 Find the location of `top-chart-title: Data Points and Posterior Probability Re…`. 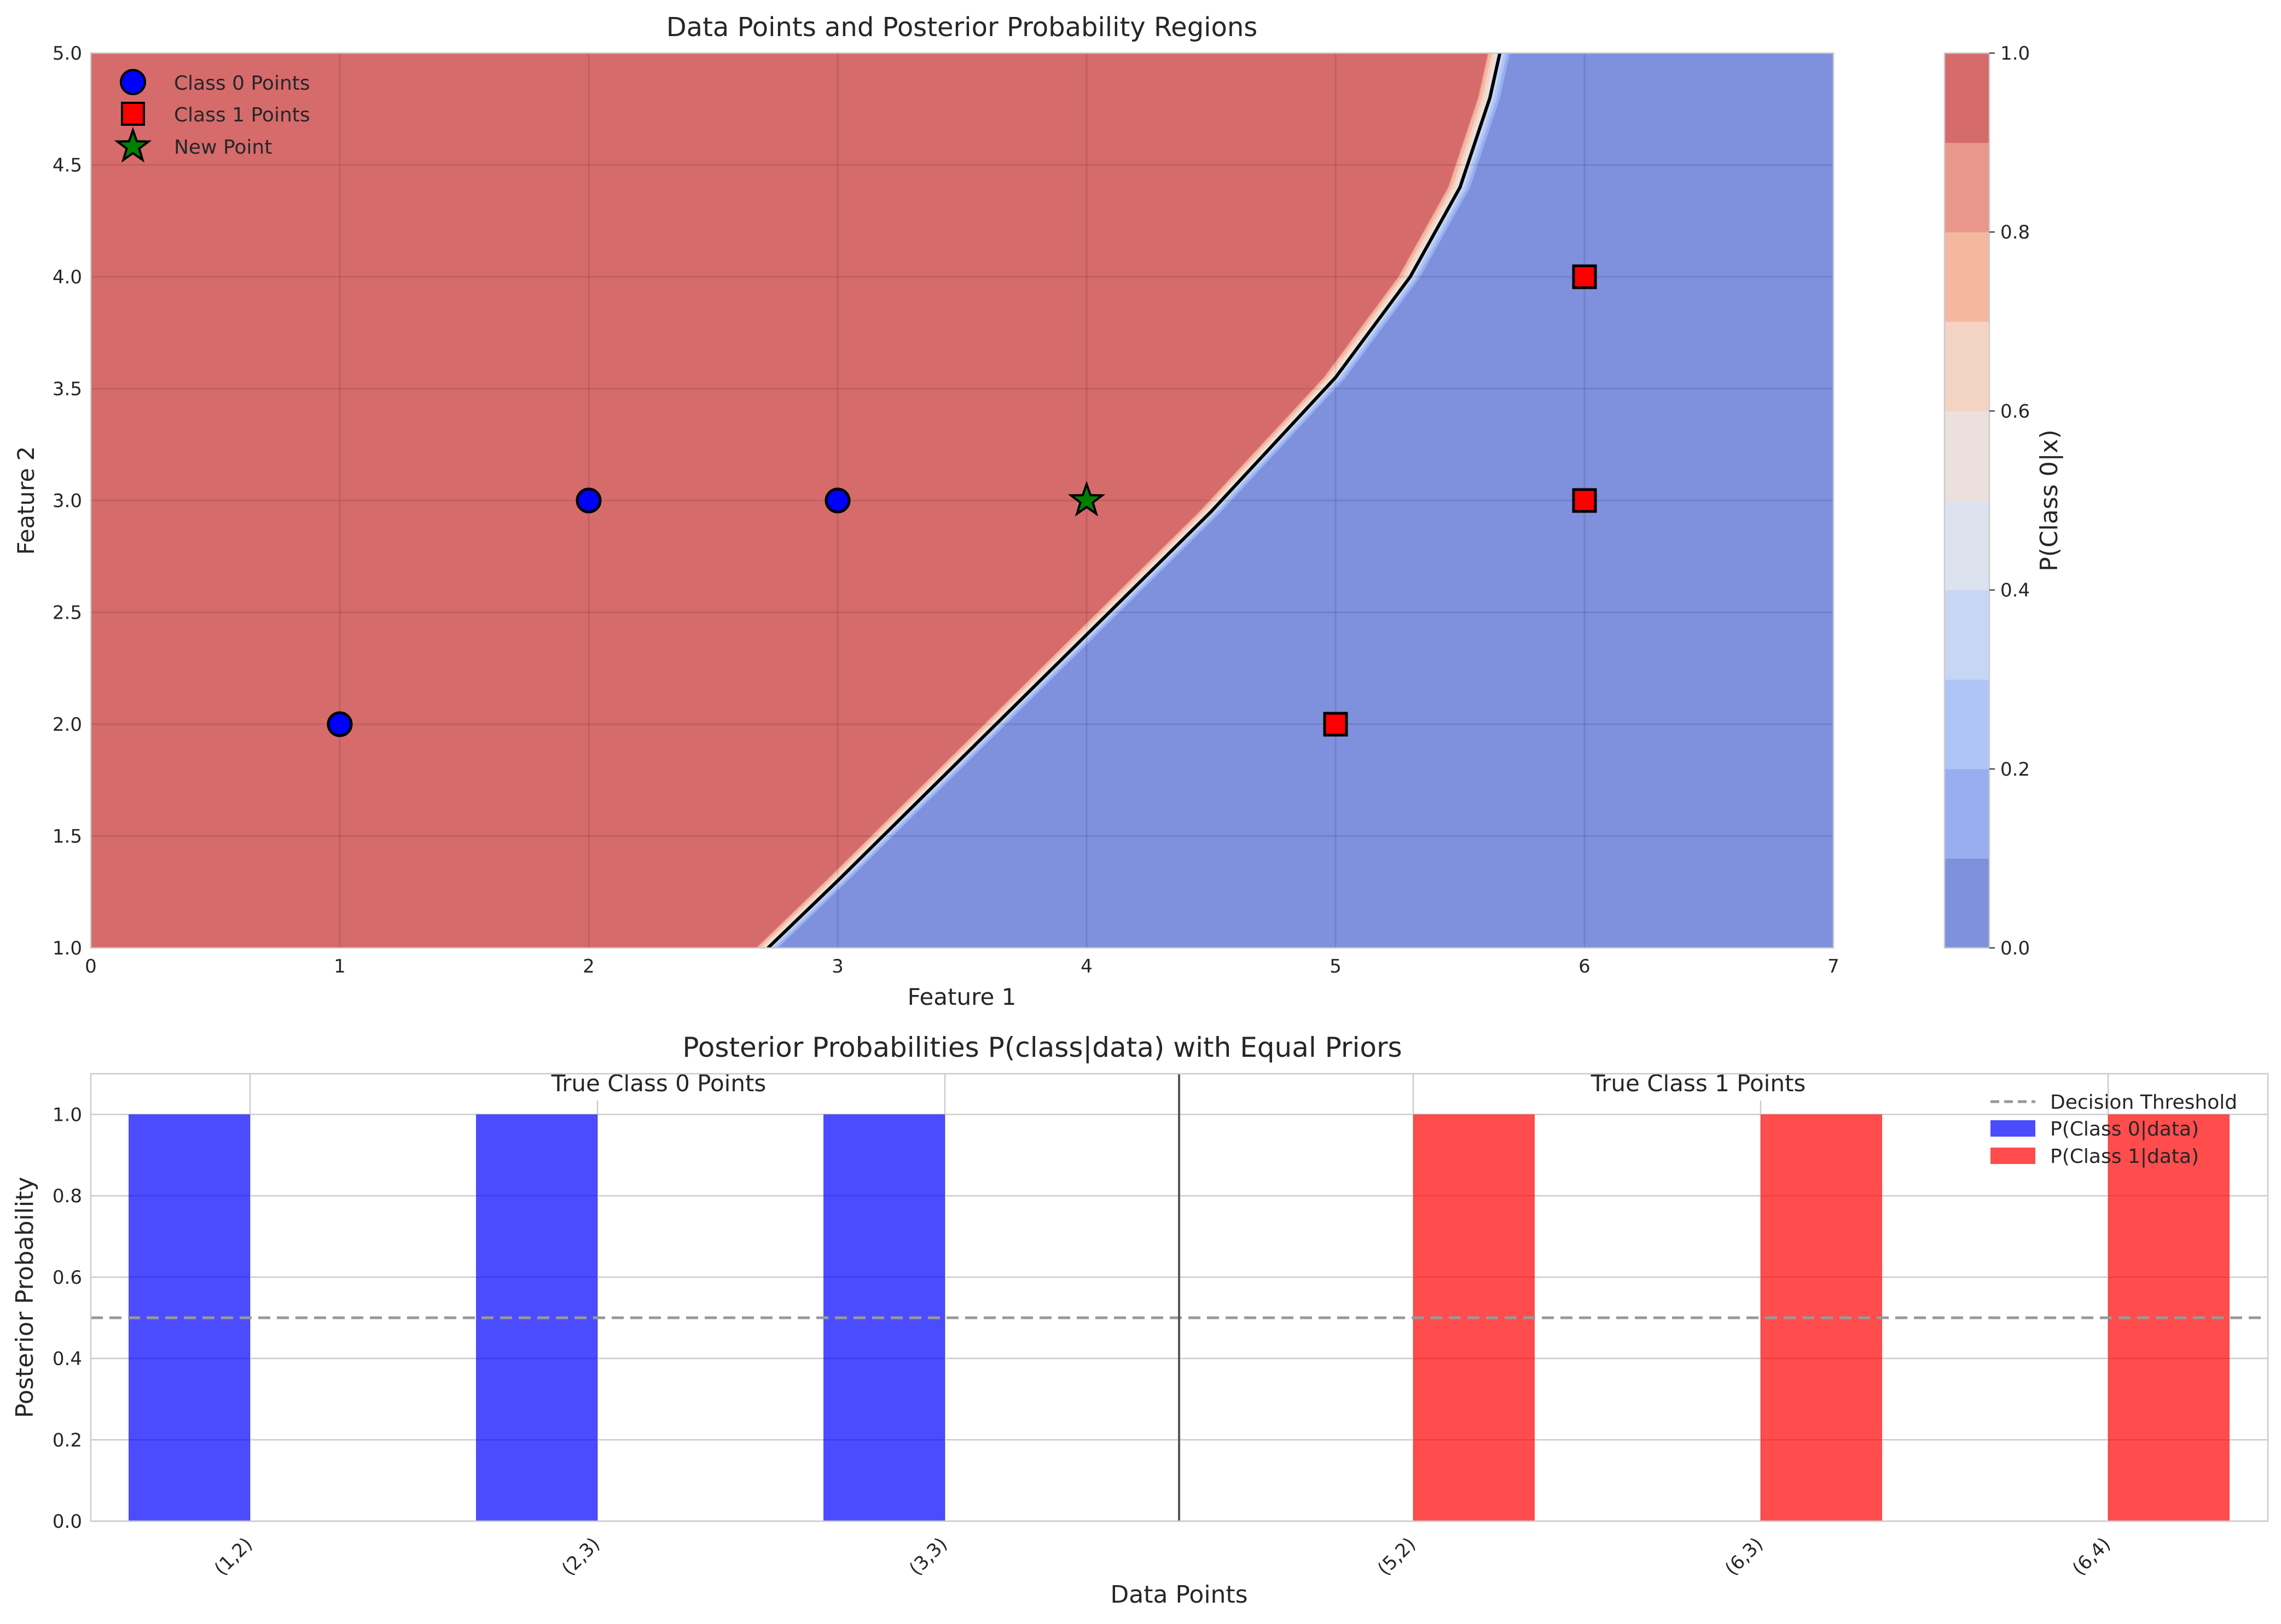

top-chart-title: Data Points and Posterior Probability Re… is located at coordinates (962, 27).